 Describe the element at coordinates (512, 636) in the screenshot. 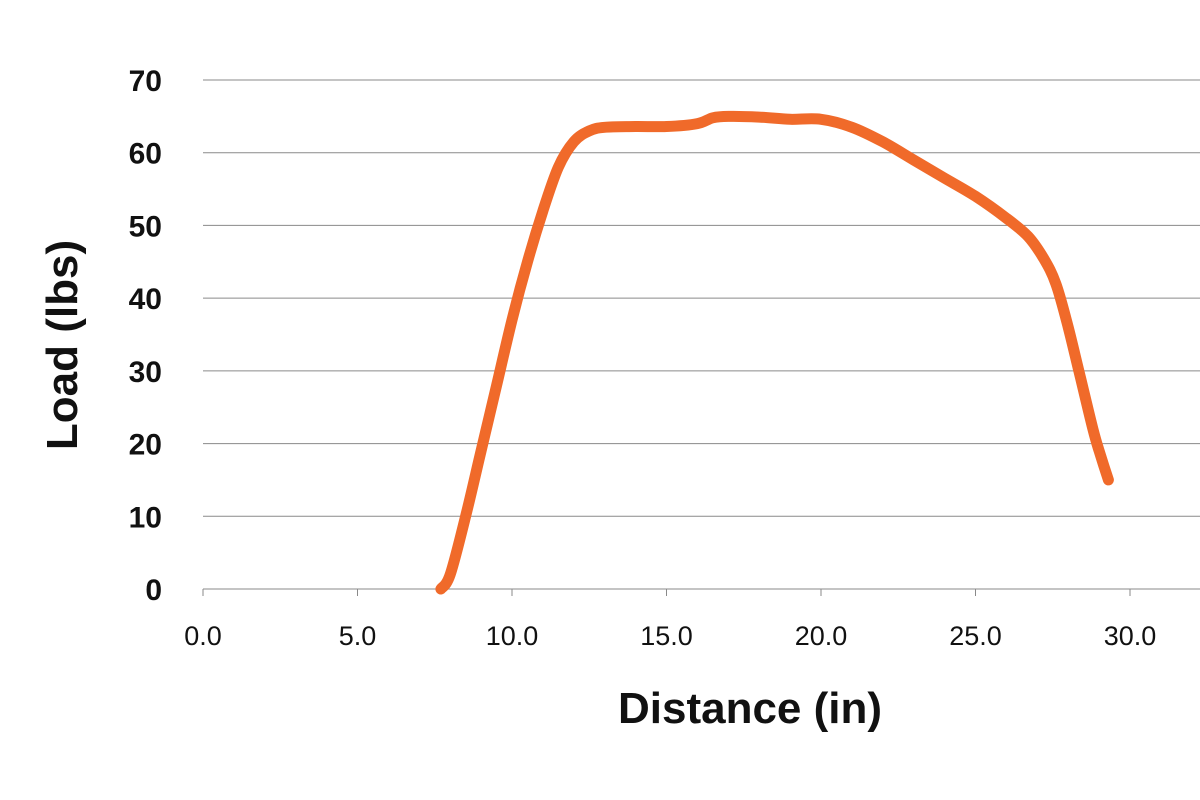

I see `x-tick-label: 10.0` at that location.